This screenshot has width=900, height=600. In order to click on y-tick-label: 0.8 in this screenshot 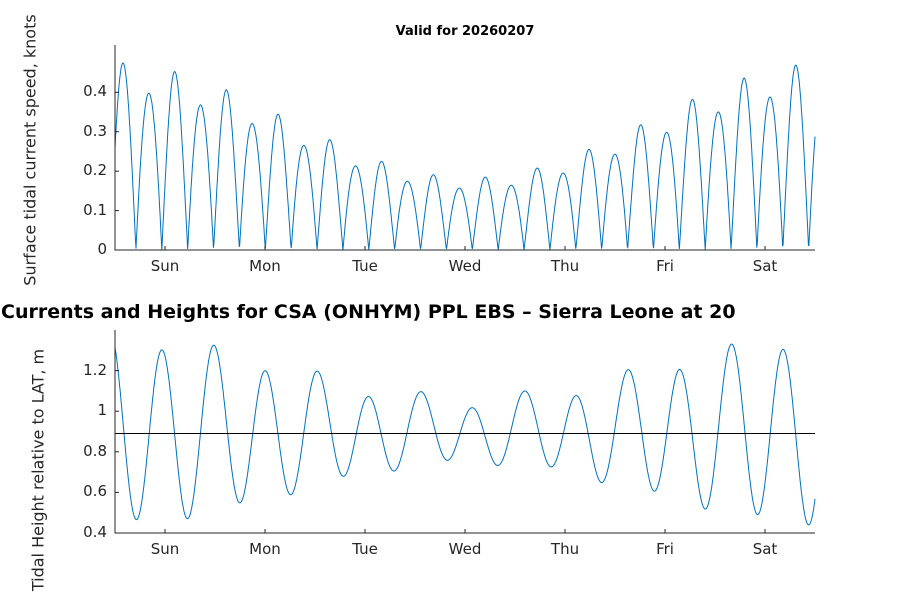, I will do `click(95, 450)`.